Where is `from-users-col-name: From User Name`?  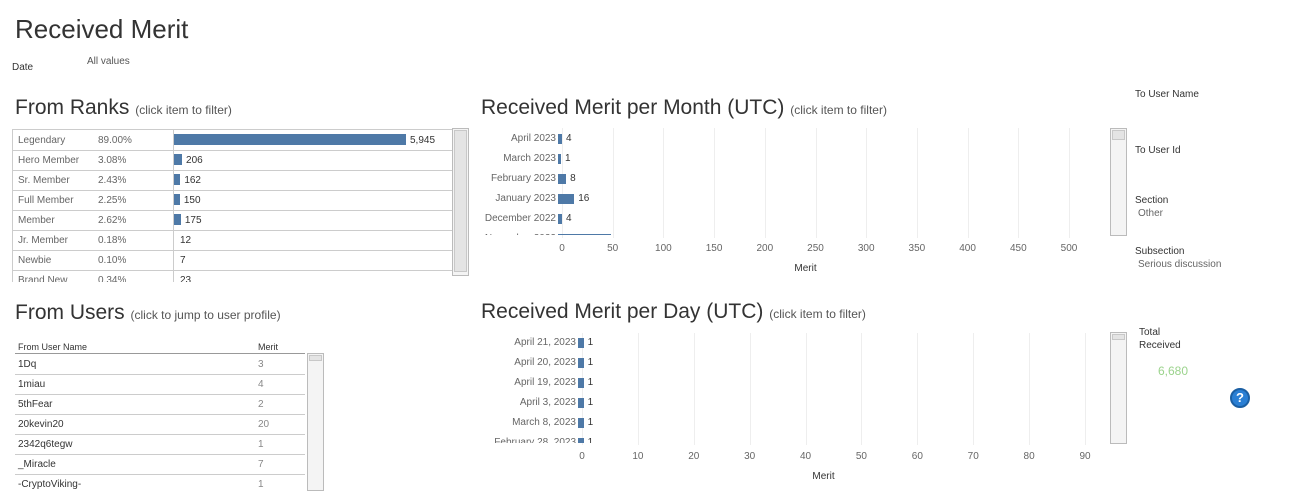
from-users-col-name: From User Name is located at coordinates (53, 347).